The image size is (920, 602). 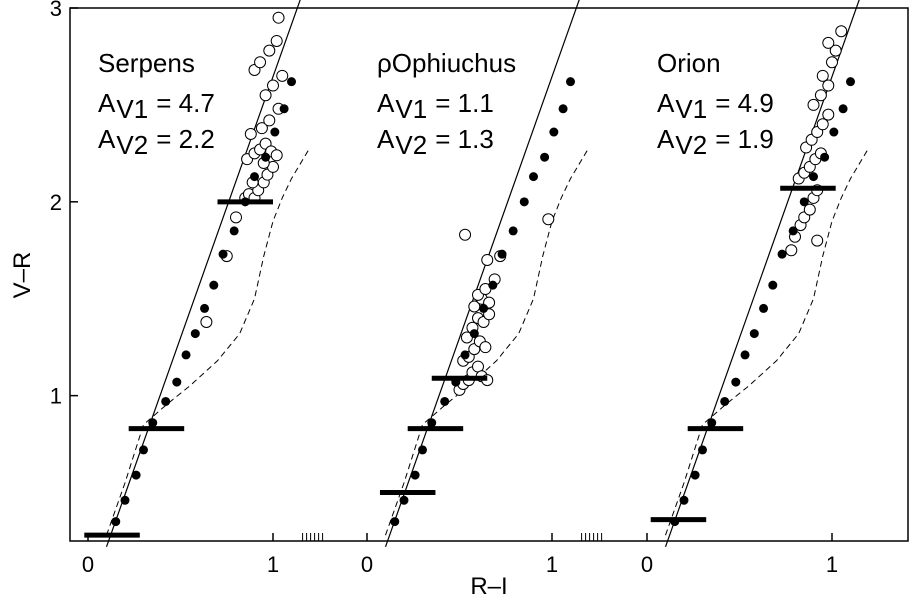 I want to click on extinction-annotation: A V1 = 4.7, so click(x=156, y=106).